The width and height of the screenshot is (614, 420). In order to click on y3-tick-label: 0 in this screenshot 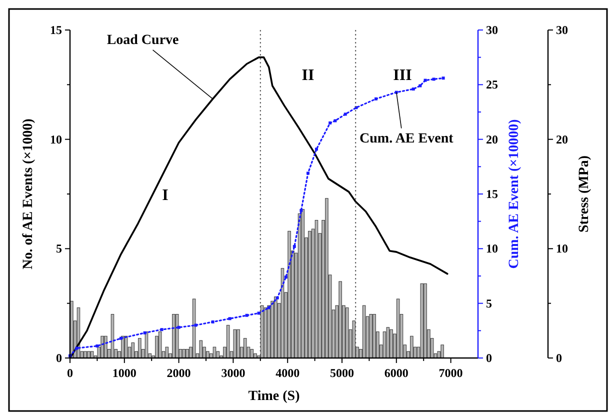, I will do `click(559, 358)`.